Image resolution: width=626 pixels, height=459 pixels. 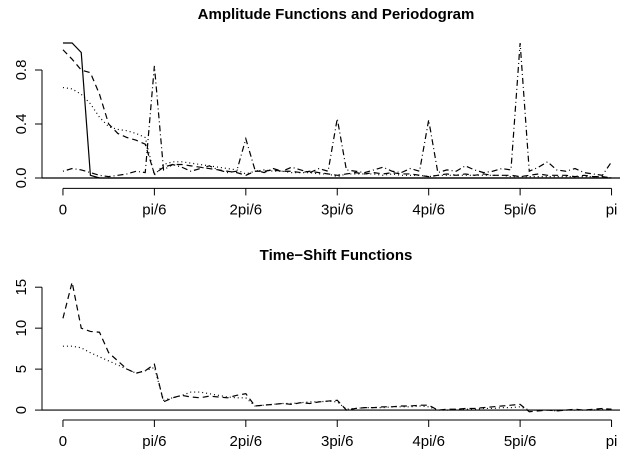 I want to click on series-line, so click(x=337, y=378).